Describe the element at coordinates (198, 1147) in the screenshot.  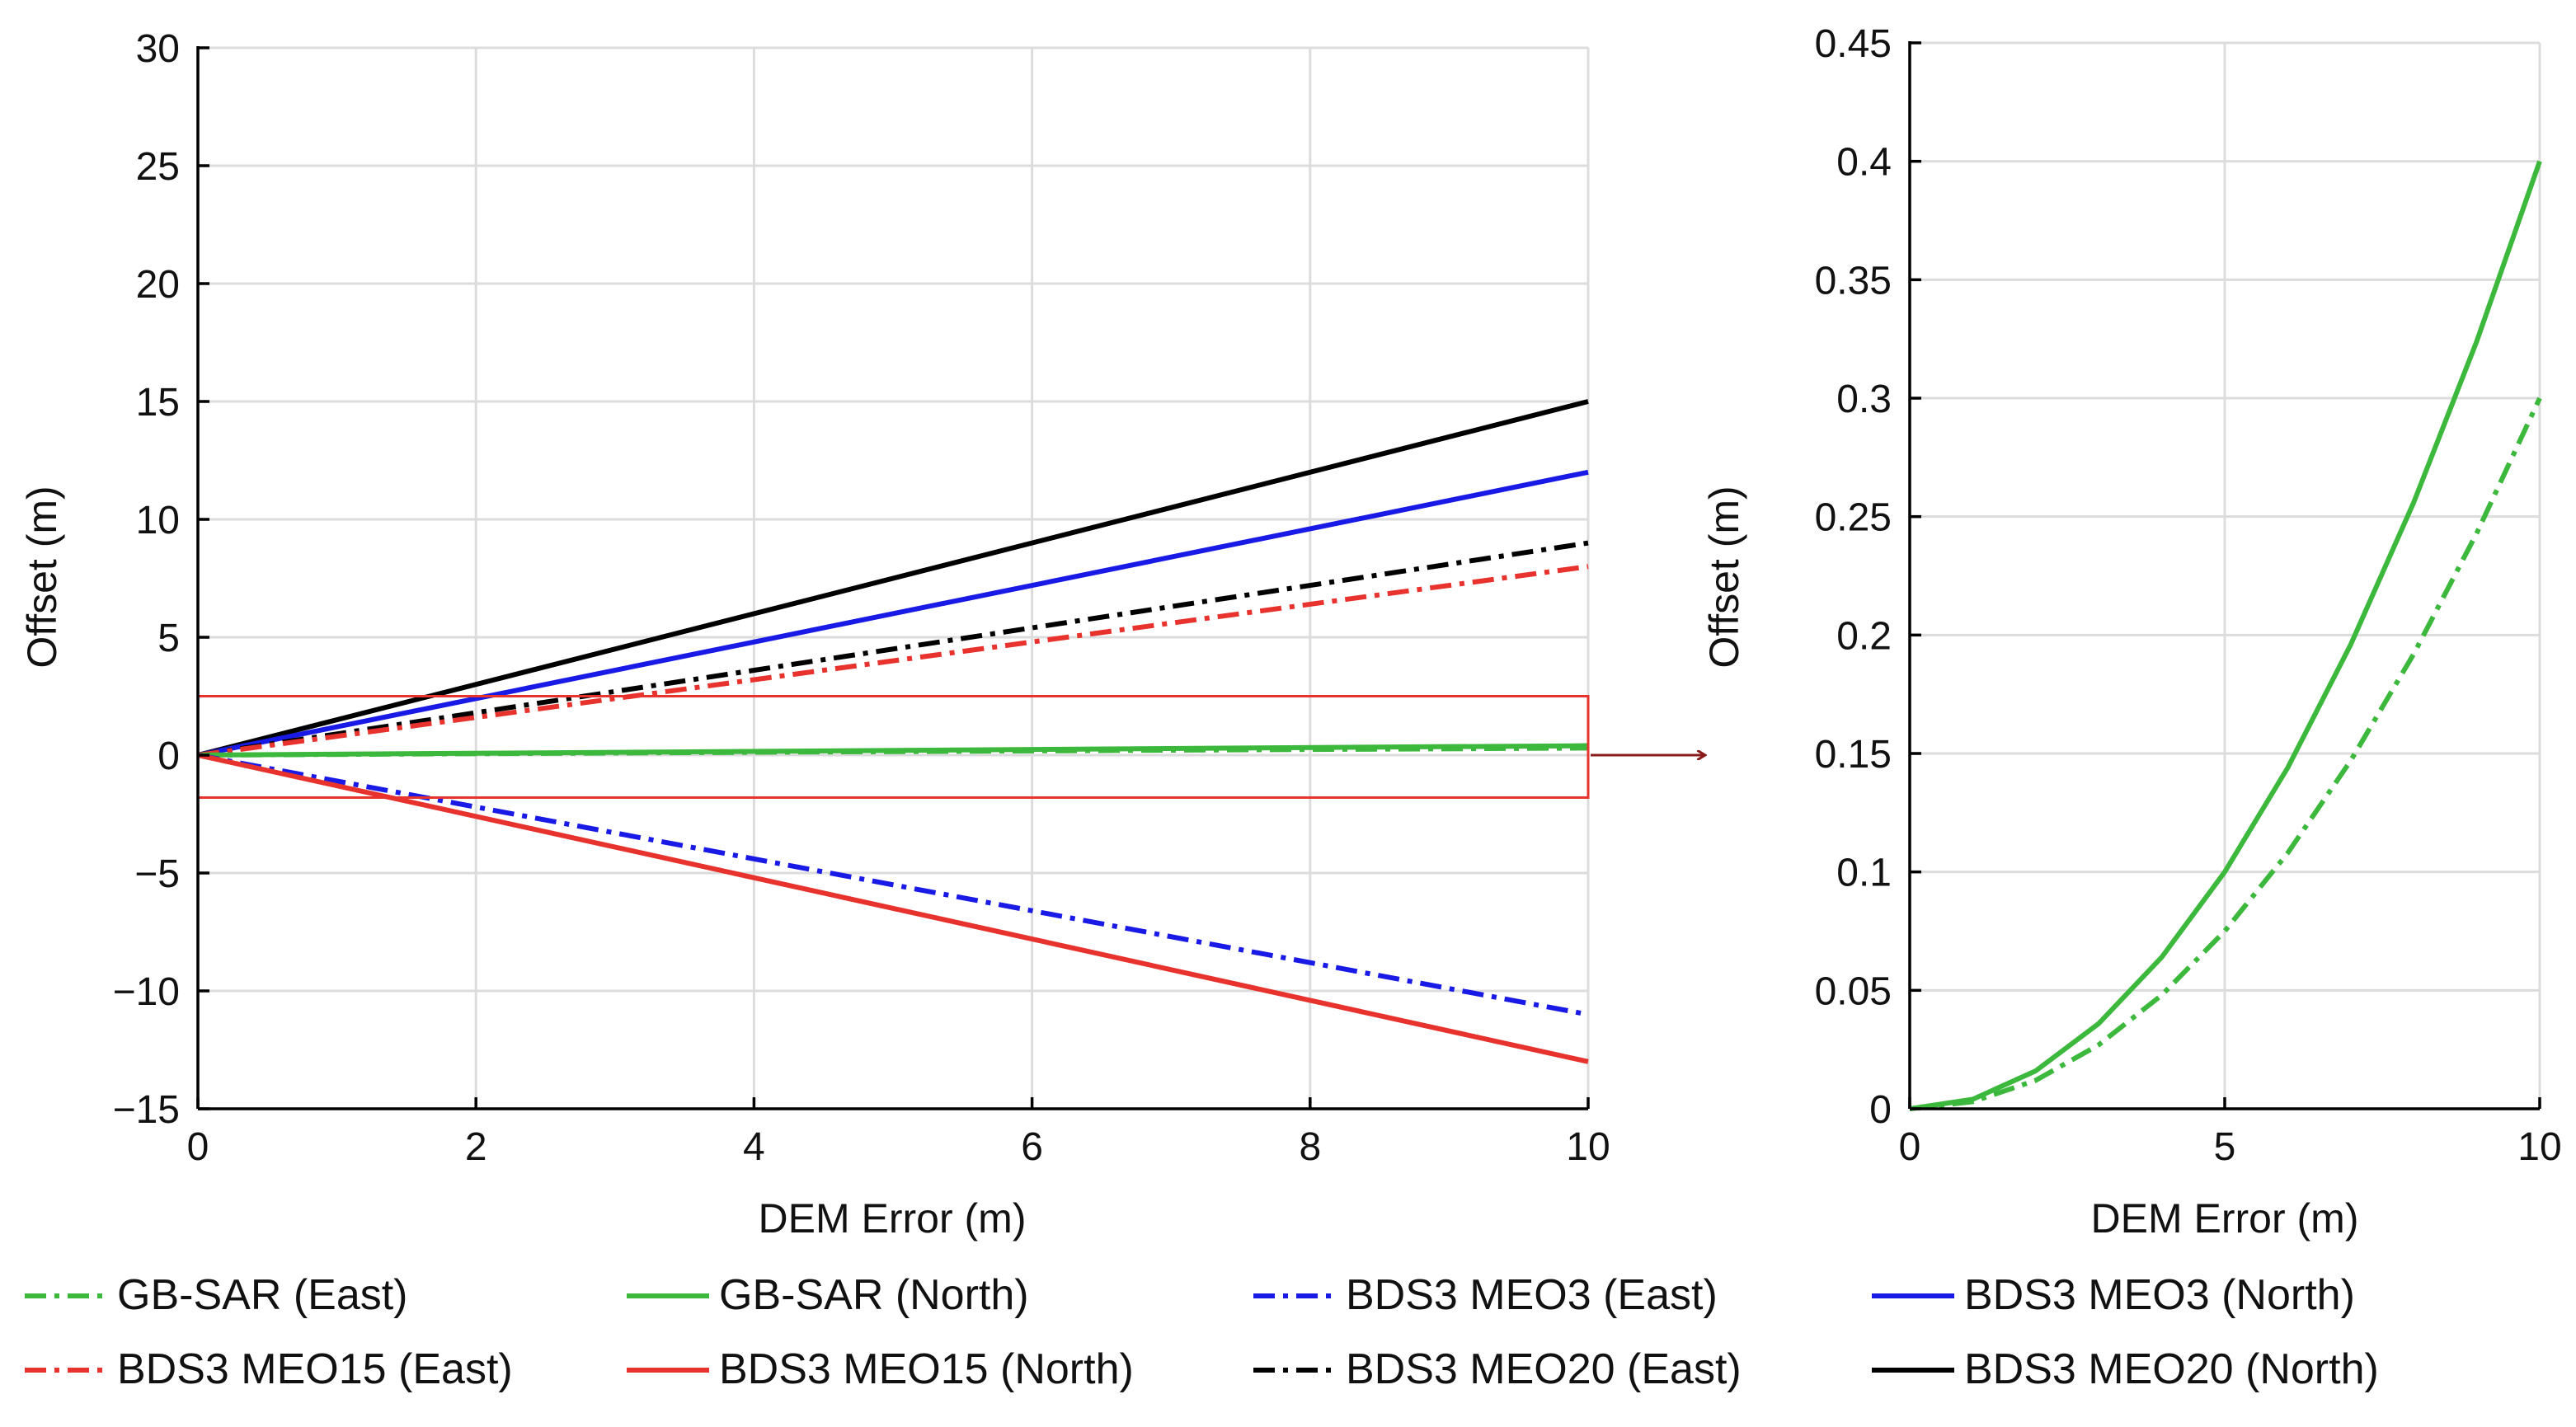
I see `main-x-tick-label: 0` at that location.